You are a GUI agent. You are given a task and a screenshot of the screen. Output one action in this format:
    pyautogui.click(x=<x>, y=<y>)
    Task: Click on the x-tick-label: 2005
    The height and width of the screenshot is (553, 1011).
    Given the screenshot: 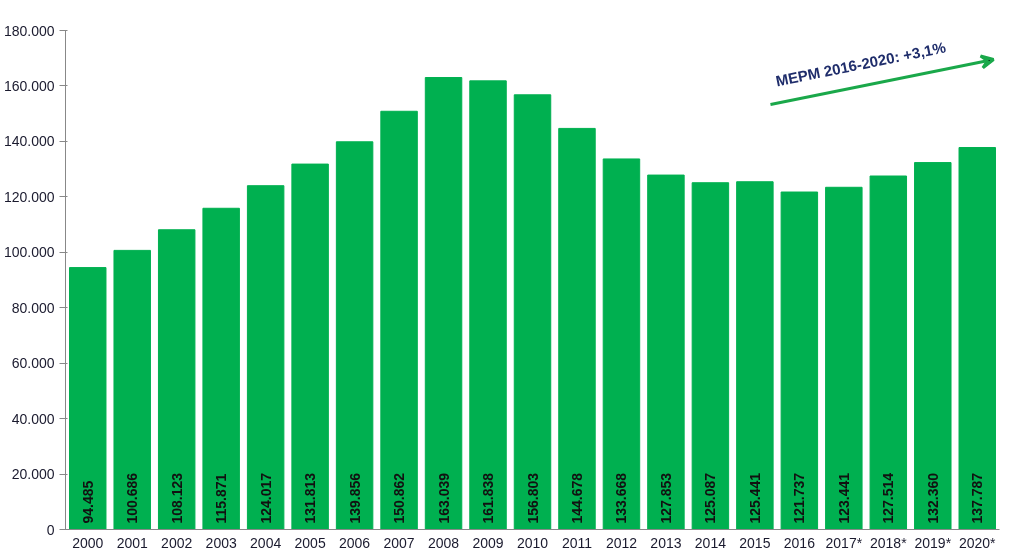 What is the action you would take?
    pyautogui.click(x=310, y=542)
    